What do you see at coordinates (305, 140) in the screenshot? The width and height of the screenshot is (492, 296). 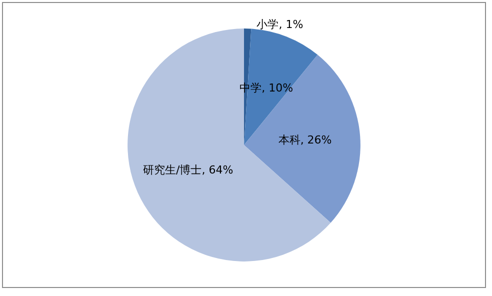 I see `slice-label: 本科, 26%` at bounding box center [305, 140].